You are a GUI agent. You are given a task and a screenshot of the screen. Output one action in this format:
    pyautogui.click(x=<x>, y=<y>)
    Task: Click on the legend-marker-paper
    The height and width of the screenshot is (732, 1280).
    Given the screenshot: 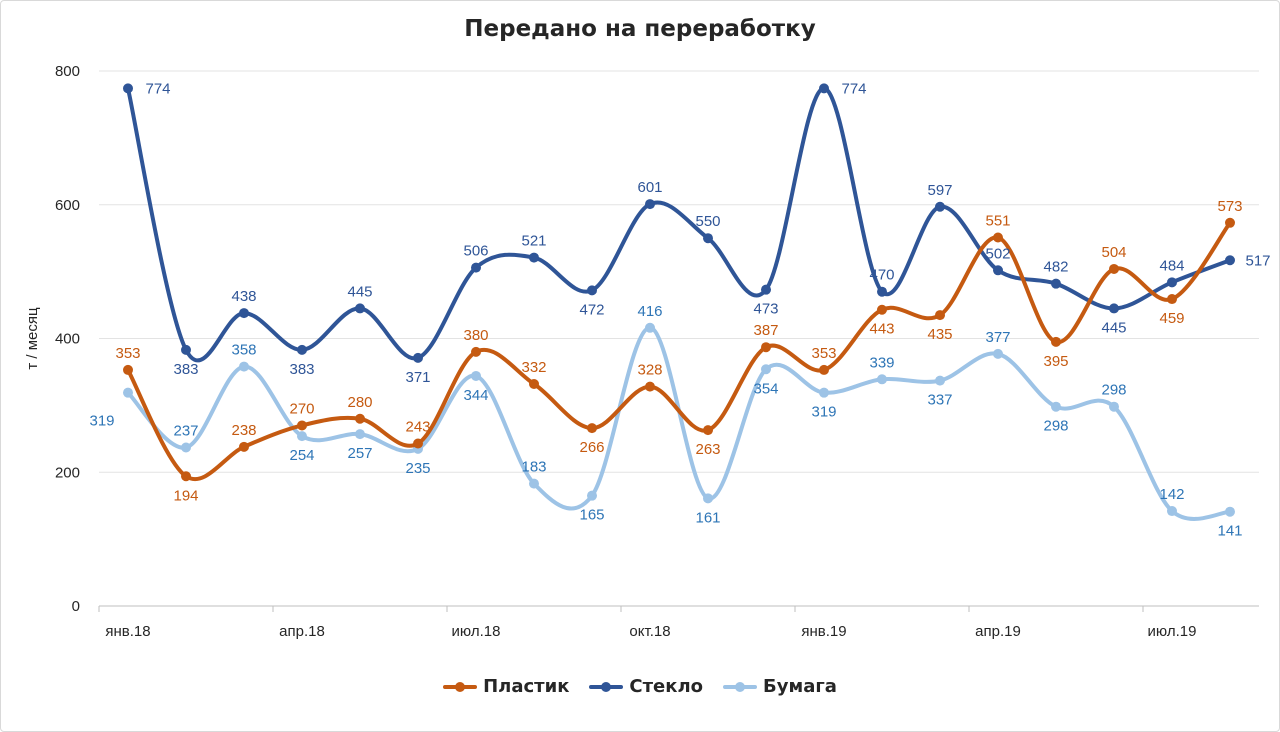 What is the action you would take?
    pyautogui.click(x=740, y=686)
    